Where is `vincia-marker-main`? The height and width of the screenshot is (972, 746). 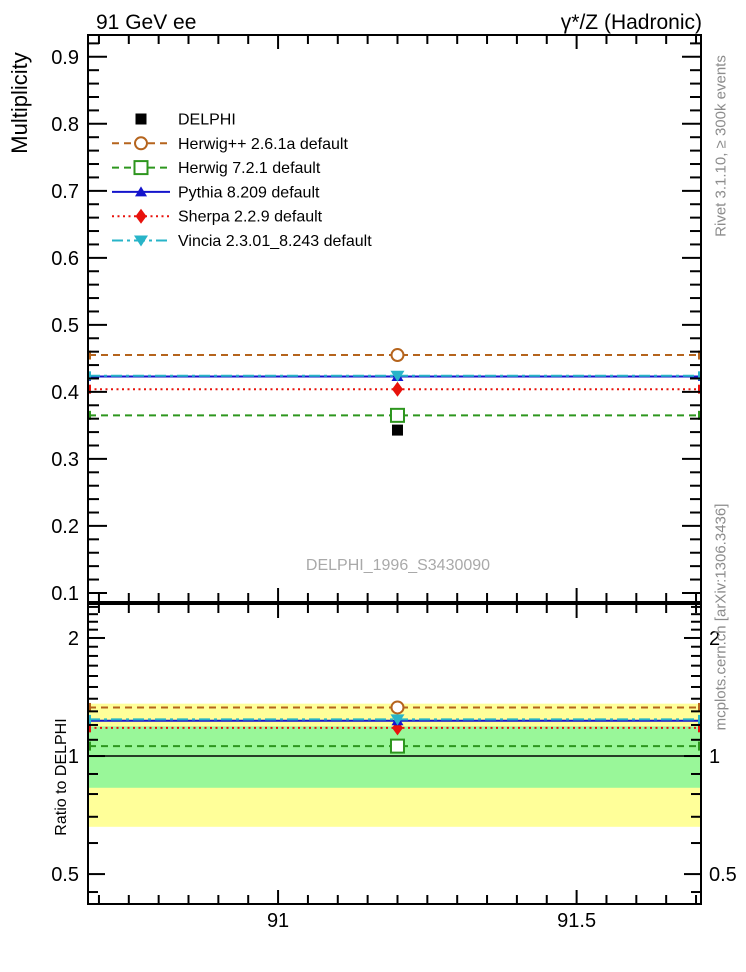 vincia-marker-main is located at coordinates (397, 376).